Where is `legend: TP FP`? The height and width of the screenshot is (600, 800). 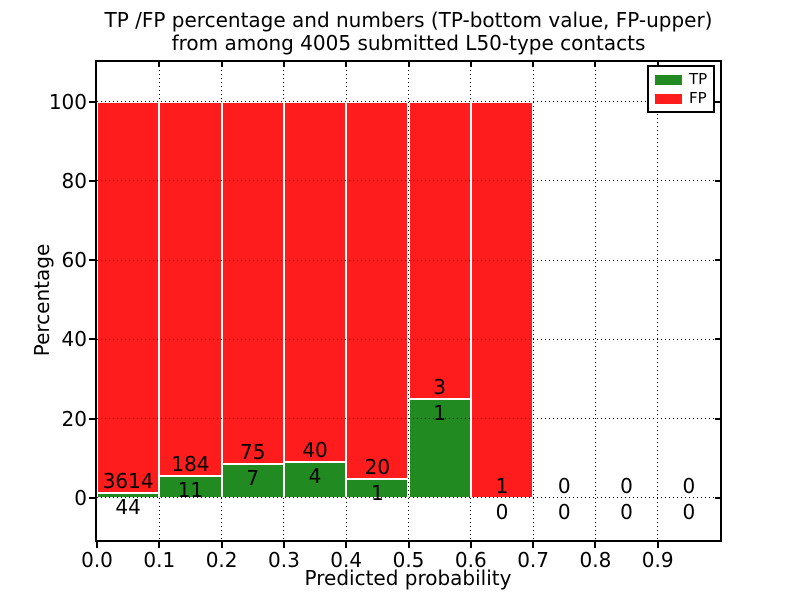
legend: TP FP is located at coordinates (681, 89).